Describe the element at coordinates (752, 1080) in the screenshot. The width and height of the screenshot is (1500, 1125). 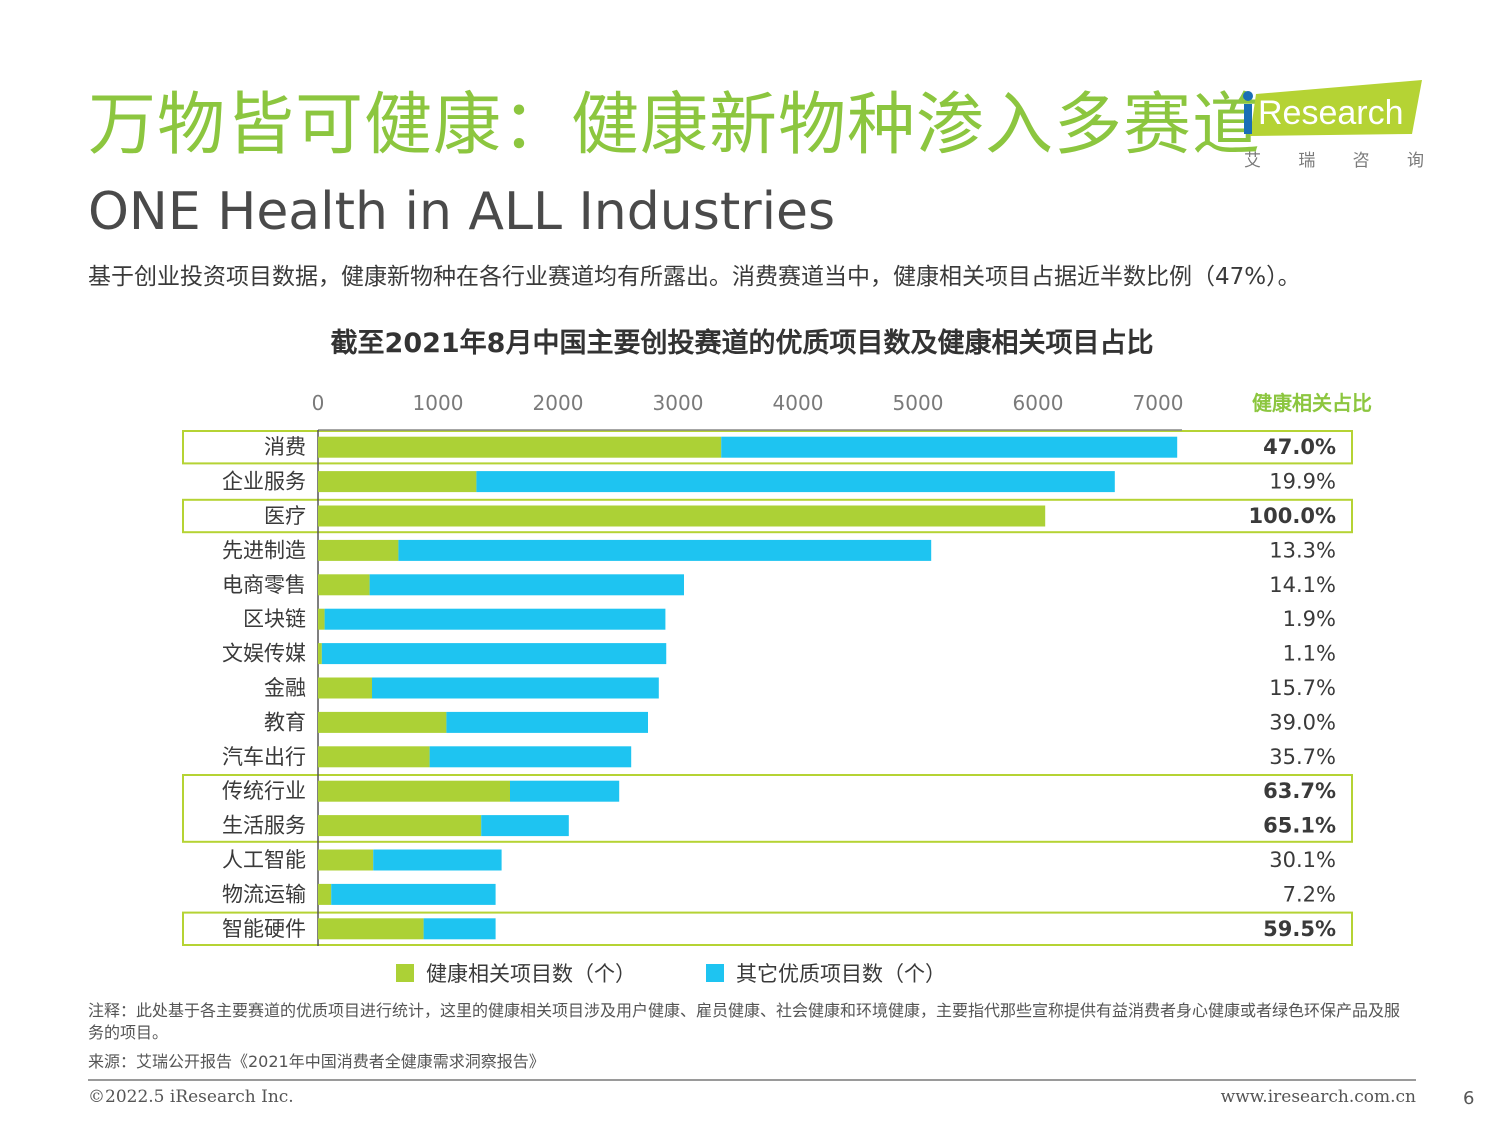
I see `footer-divider` at that location.